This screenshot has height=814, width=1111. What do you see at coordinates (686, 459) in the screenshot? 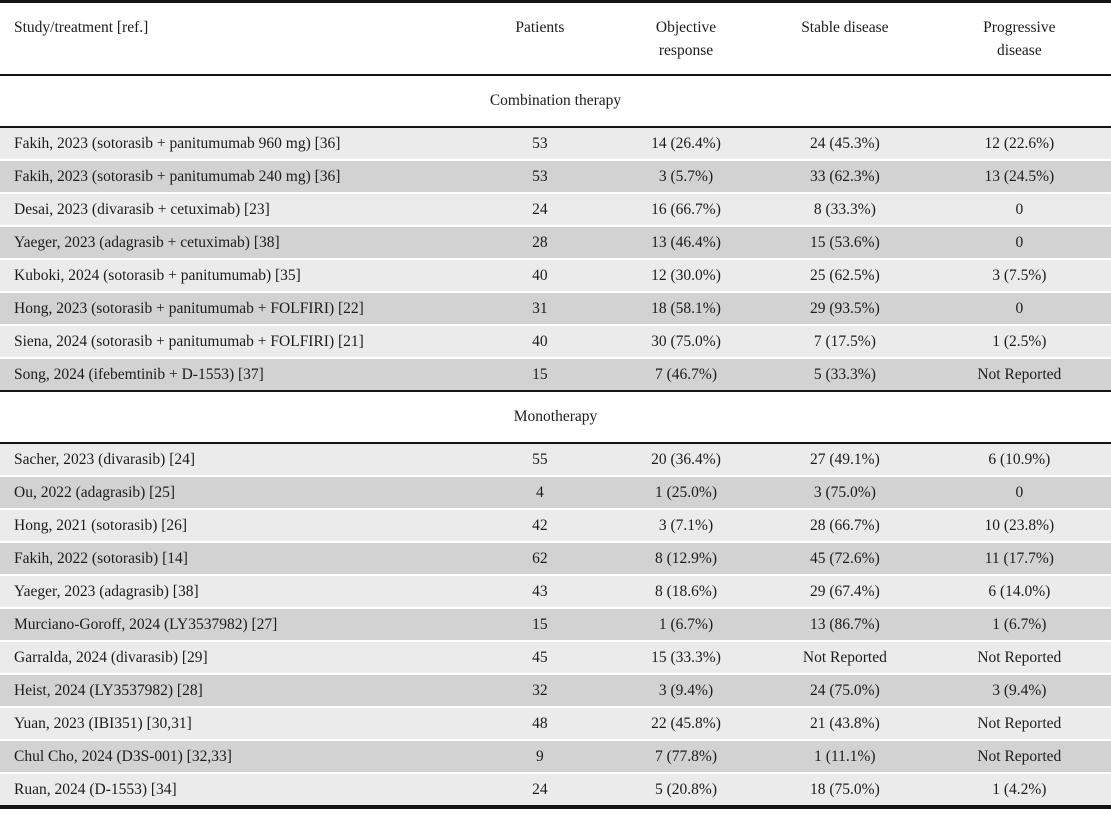
I see `objective-response-cell: 20 (36.4%)` at bounding box center [686, 459].